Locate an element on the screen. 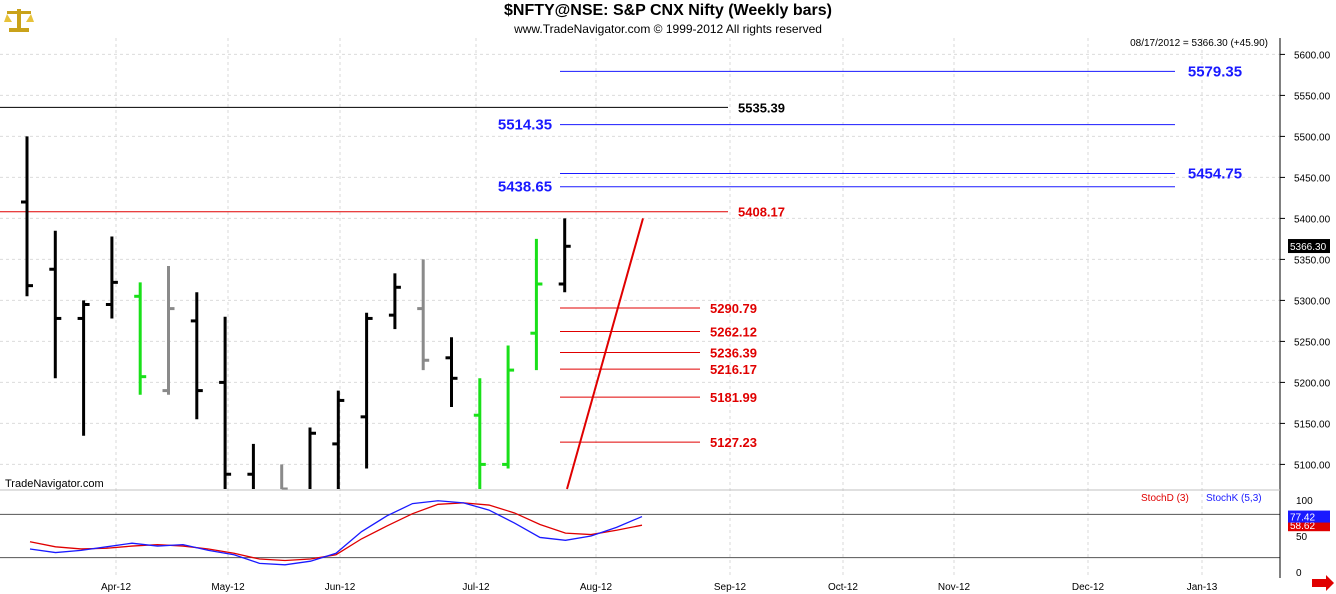 This screenshot has height=594, width=1336. trendline is located at coordinates (605, 354).